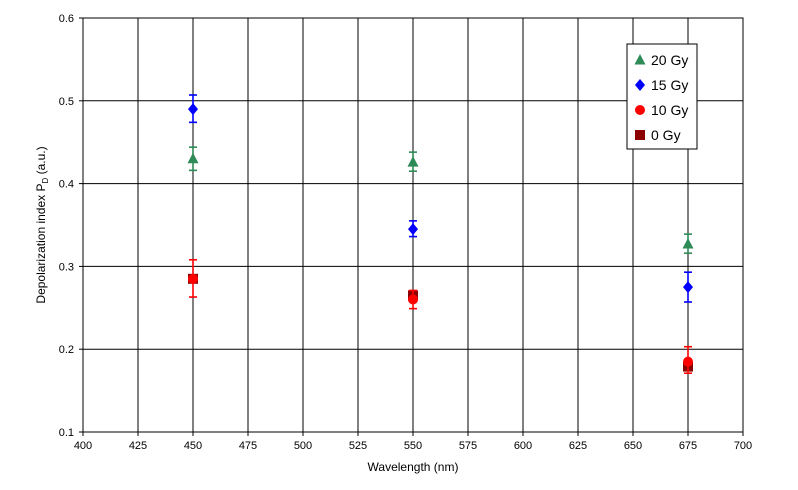 This screenshot has height=490, width=798. Describe the element at coordinates (578, 446) in the screenshot. I see `x-tick-label: 625` at that location.